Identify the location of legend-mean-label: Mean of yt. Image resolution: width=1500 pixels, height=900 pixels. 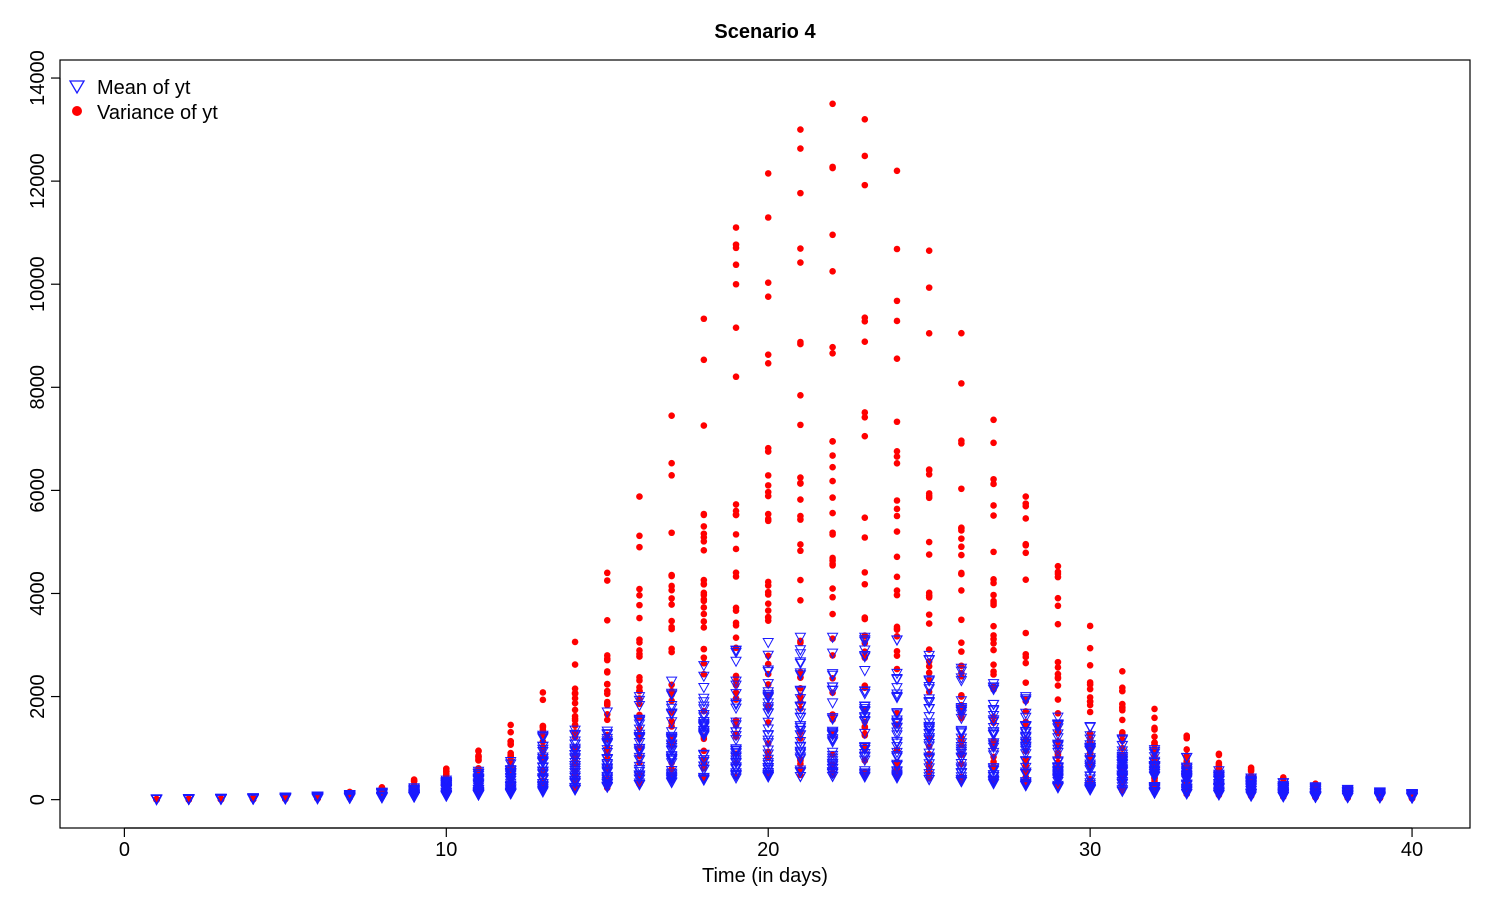
(144, 88).